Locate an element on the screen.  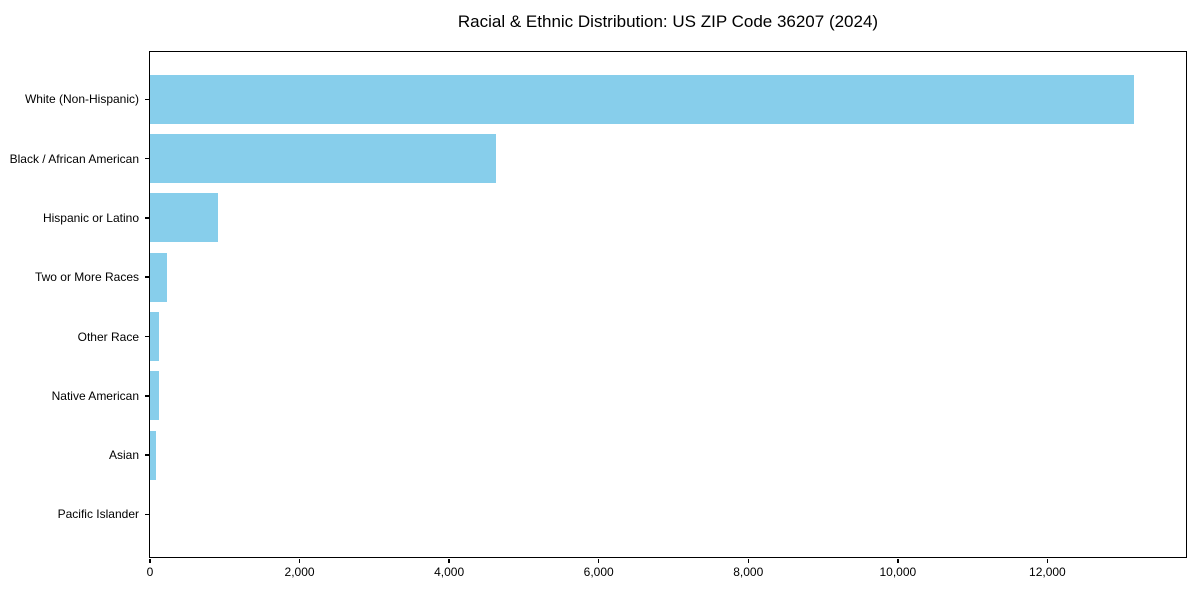
x-tick-label: 12,000 is located at coordinates (1047, 572).